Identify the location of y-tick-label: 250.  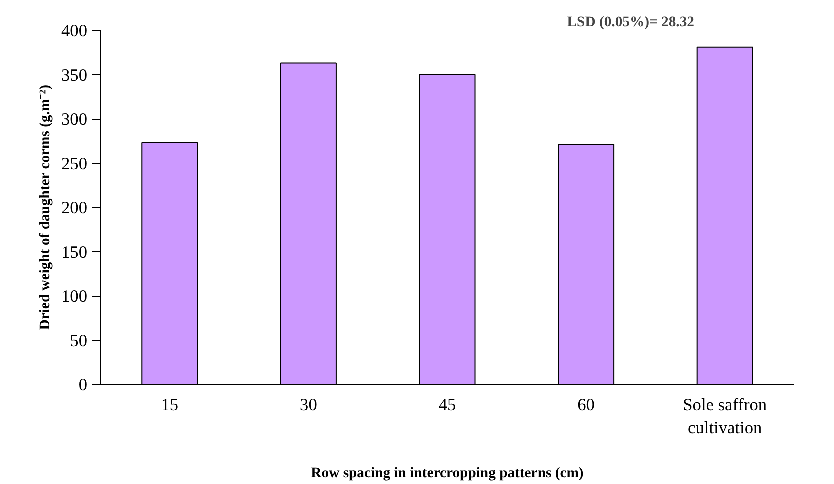
(75, 164).